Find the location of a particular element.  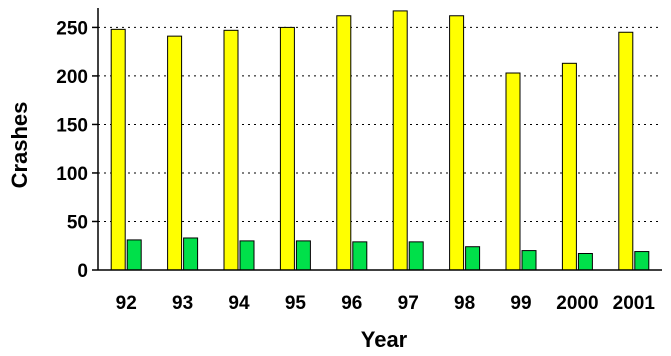

x-tick-label-95: 95 is located at coordinates (296, 303).